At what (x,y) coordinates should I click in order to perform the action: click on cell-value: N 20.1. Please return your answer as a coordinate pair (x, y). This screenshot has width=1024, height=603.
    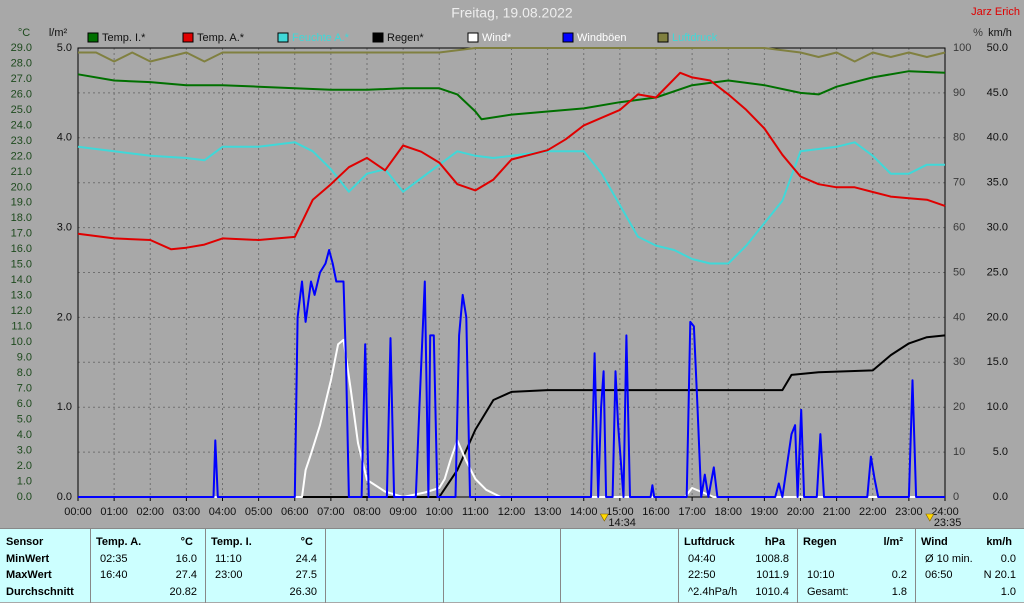
    Looking at the image, I should click on (999, 575).